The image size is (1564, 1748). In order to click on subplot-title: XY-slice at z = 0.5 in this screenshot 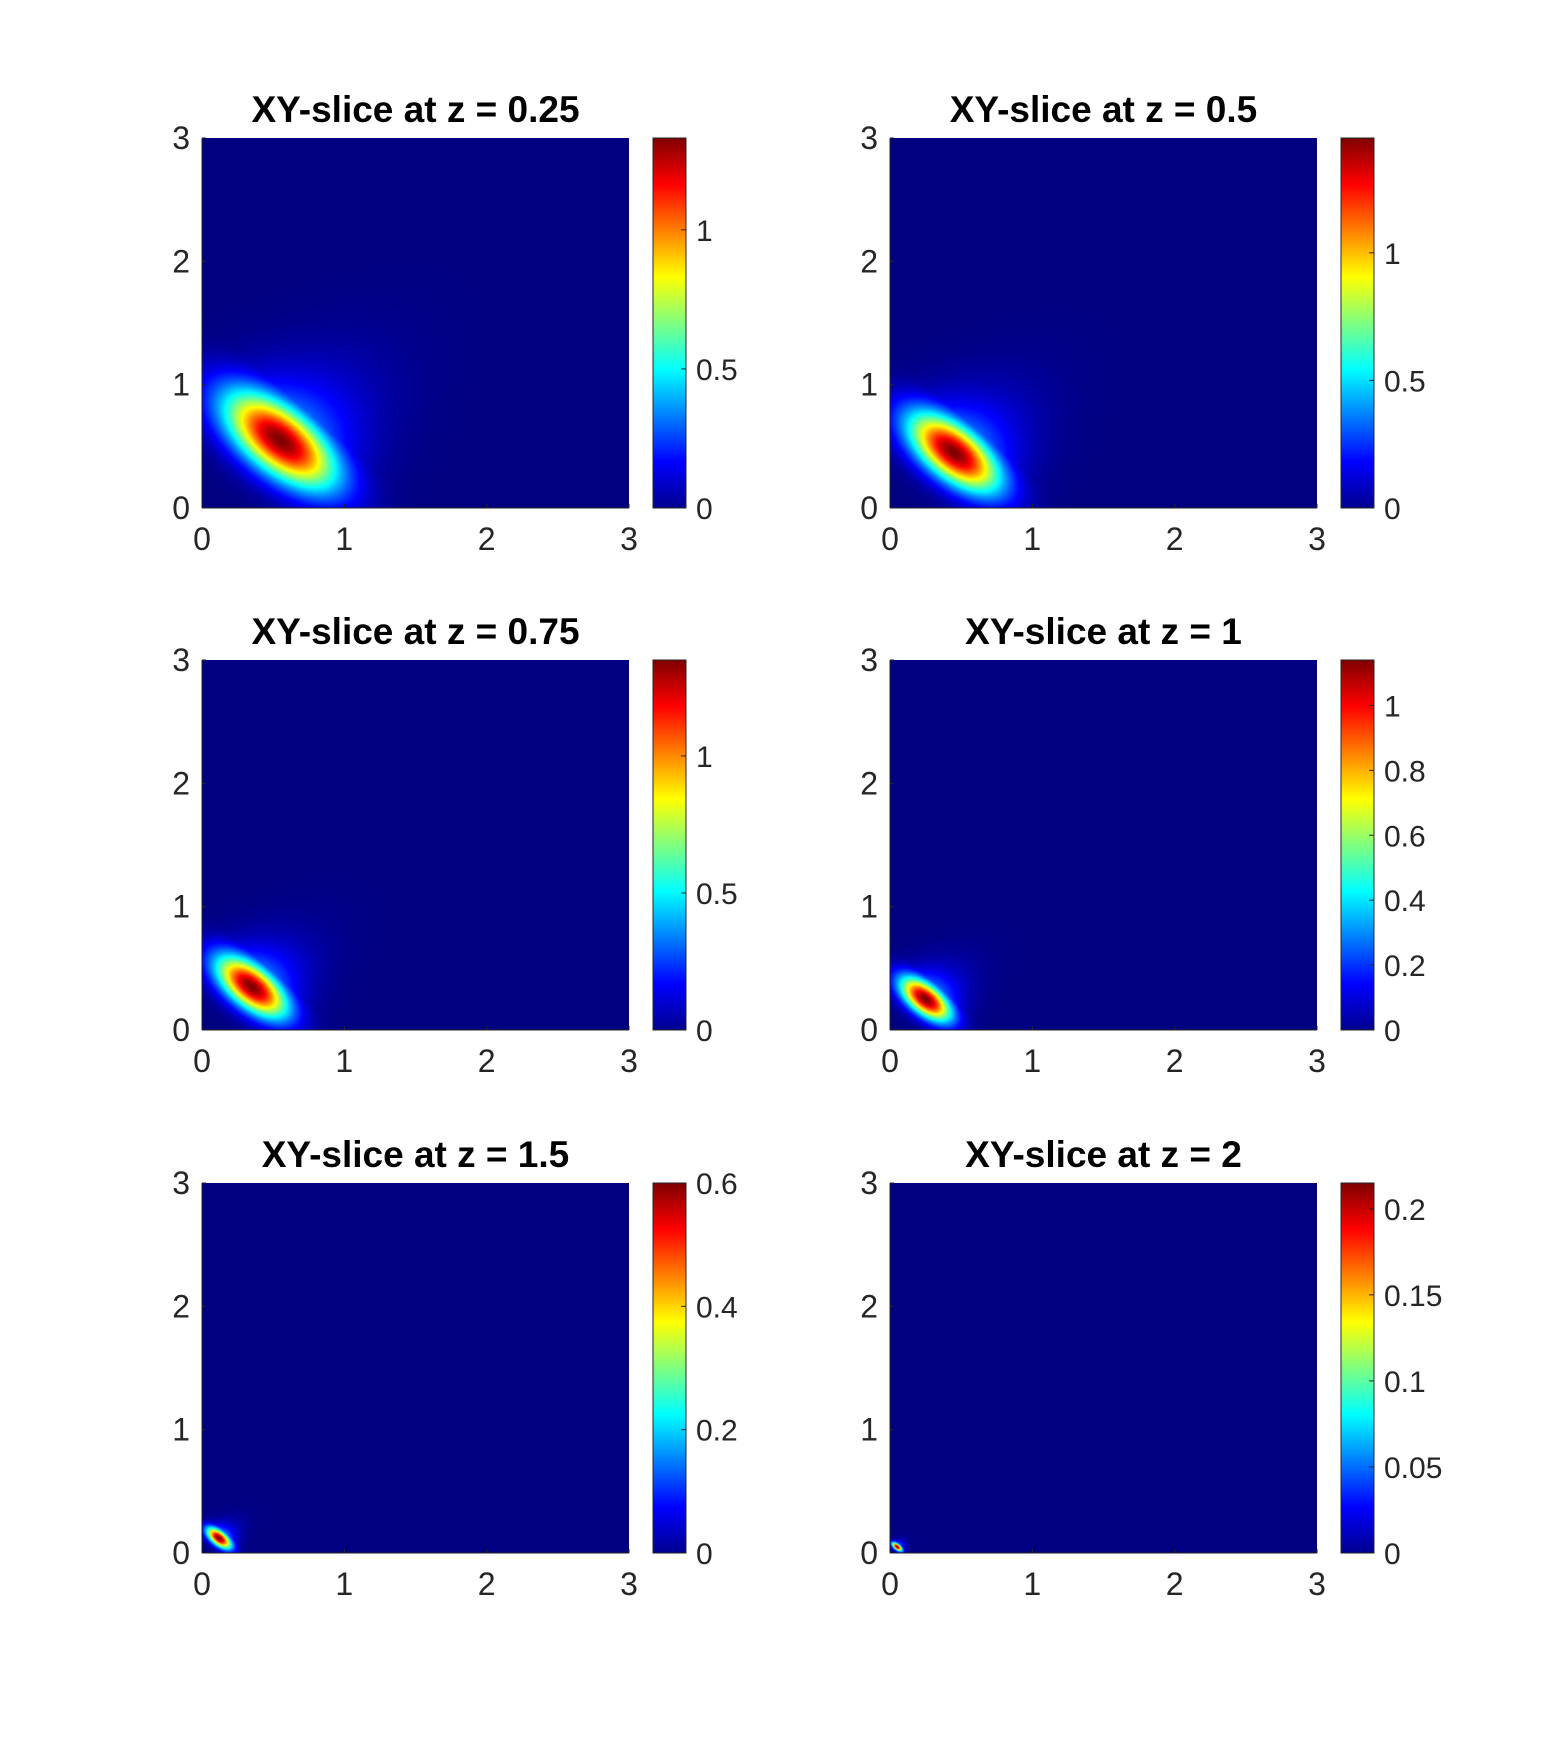, I will do `click(1104, 109)`.